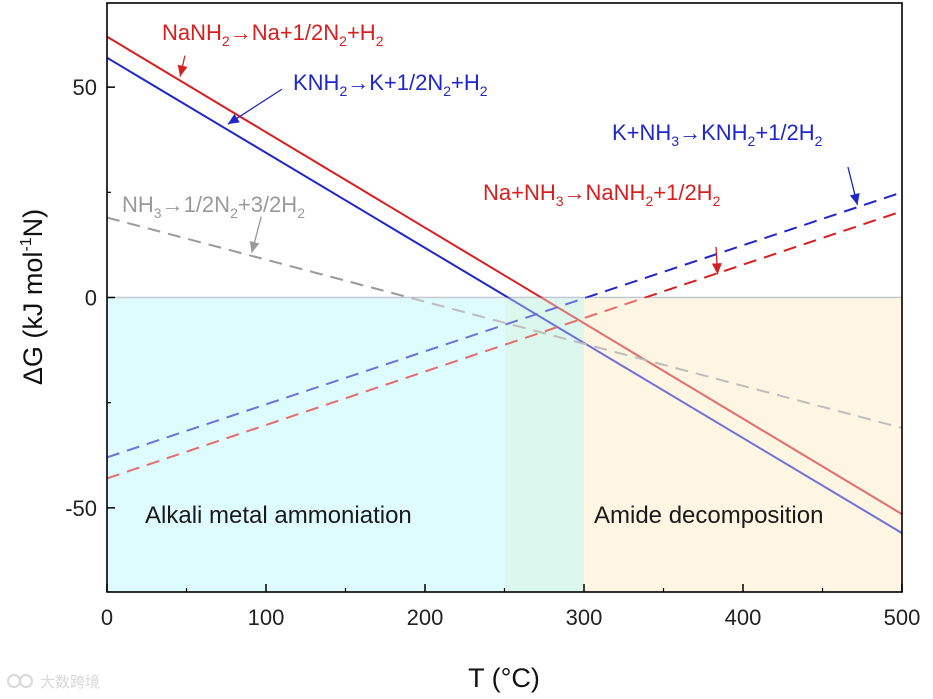 The image size is (933, 699). What do you see at coordinates (81, 508) in the screenshot?
I see `y-tick-label: -50` at bounding box center [81, 508].